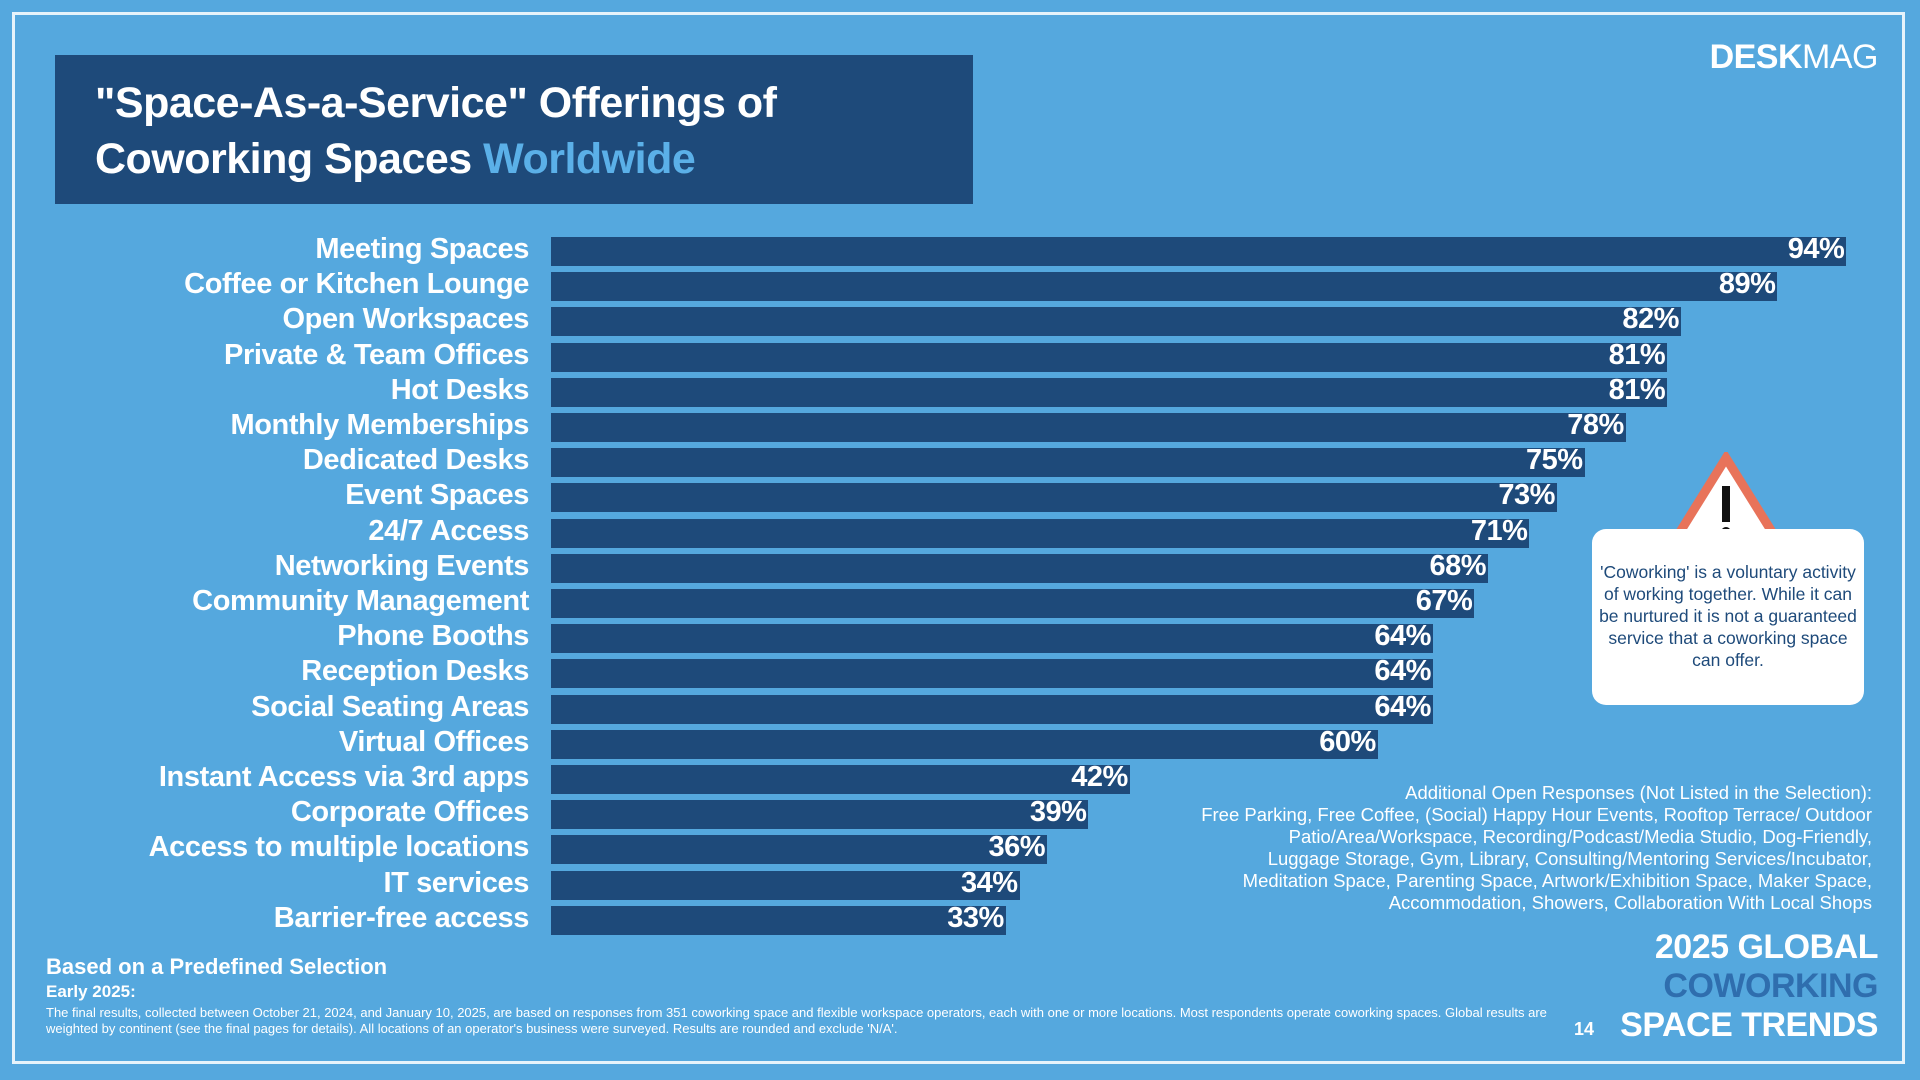  What do you see at coordinates (379, 425) in the screenshot?
I see `category-label: Monthly Memberships` at bounding box center [379, 425].